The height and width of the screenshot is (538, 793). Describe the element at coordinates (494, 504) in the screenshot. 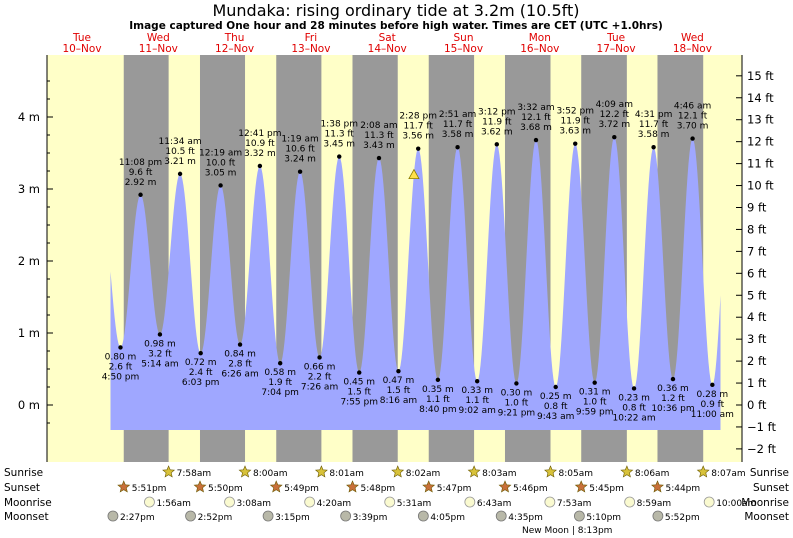

I see `moonrise-time: 6:43am` at that location.